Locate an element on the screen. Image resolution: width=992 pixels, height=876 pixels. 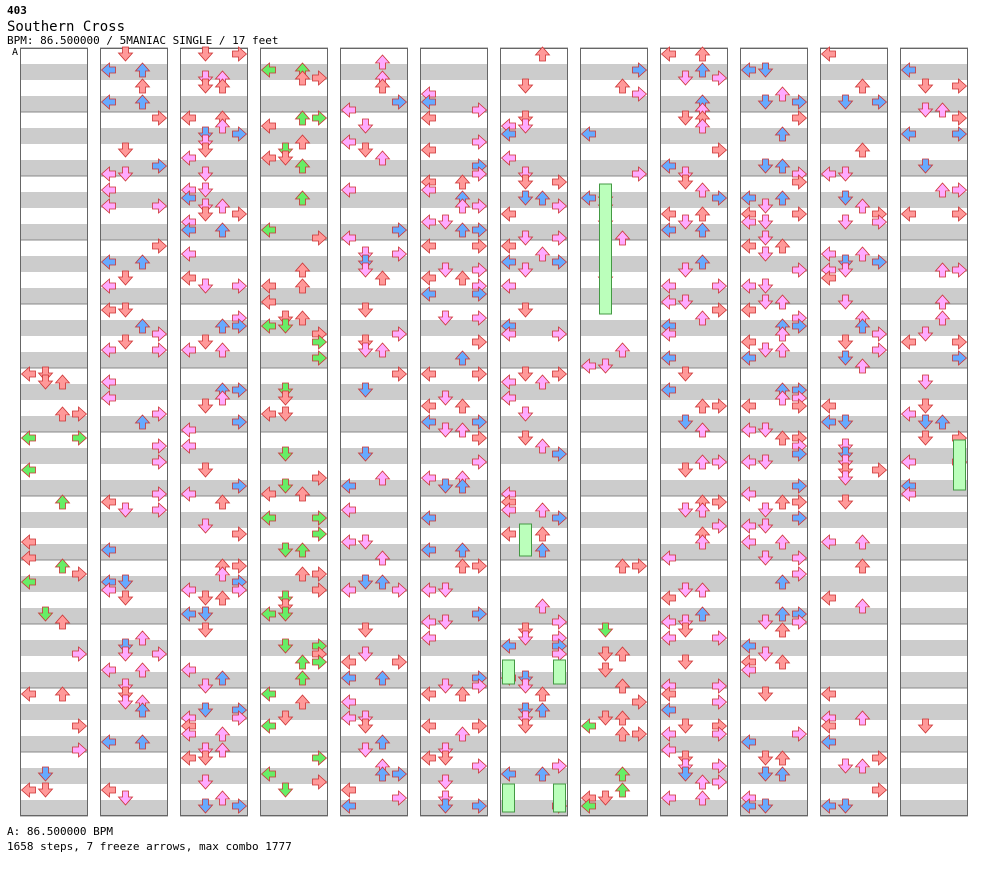
song-title: Southern Cross is located at coordinates (66, 27).